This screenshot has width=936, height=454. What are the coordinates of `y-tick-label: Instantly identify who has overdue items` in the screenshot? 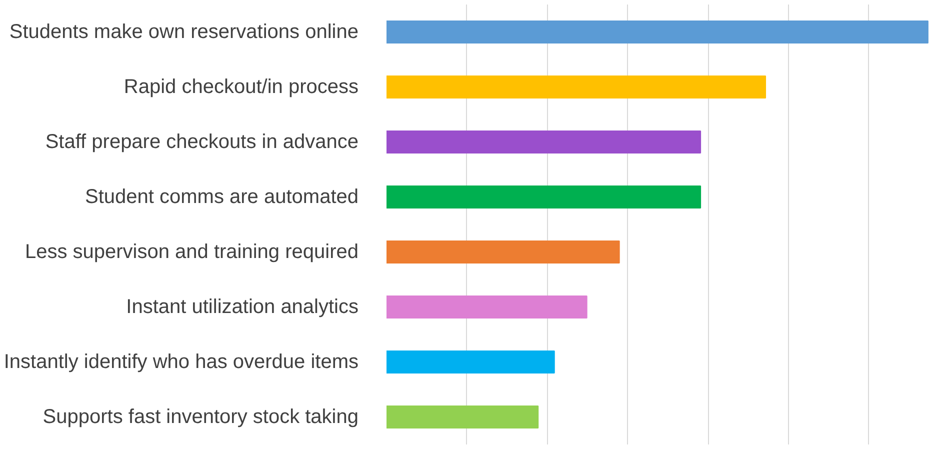 It's located at (181, 362).